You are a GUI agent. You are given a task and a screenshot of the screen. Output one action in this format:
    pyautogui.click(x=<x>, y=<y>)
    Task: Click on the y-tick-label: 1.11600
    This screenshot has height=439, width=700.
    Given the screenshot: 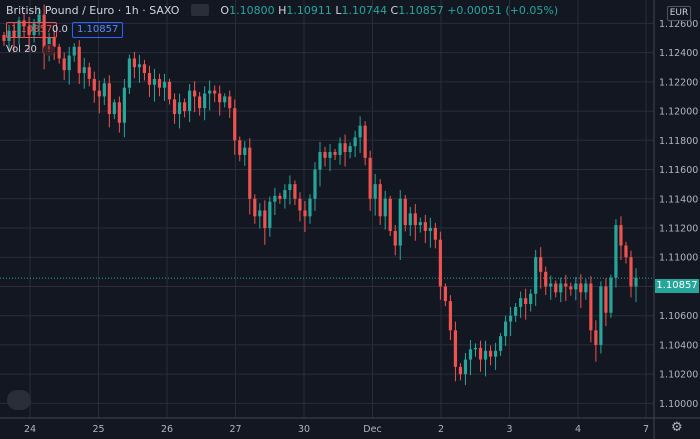 What is the action you would take?
    pyautogui.click(x=678, y=170)
    